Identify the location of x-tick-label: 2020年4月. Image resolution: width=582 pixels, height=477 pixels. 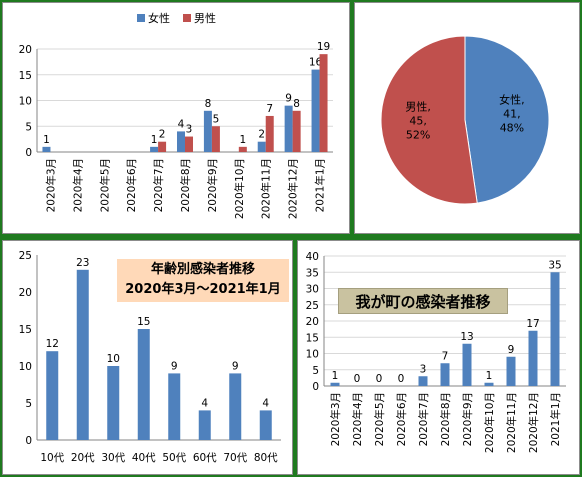
(357, 419).